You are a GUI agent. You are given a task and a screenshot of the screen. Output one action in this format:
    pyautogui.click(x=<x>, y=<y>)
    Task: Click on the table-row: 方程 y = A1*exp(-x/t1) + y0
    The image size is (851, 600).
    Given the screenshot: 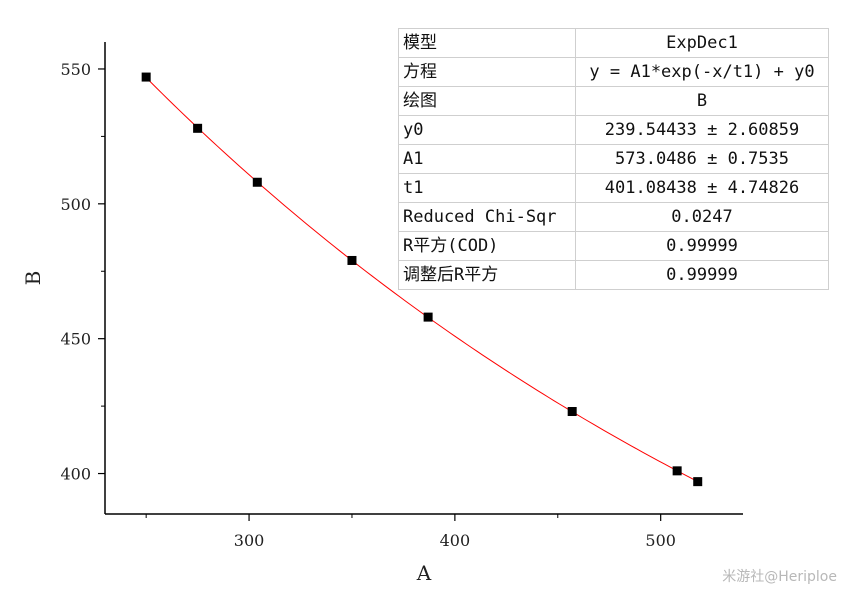 What is the action you would take?
    pyautogui.click(x=613, y=72)
    